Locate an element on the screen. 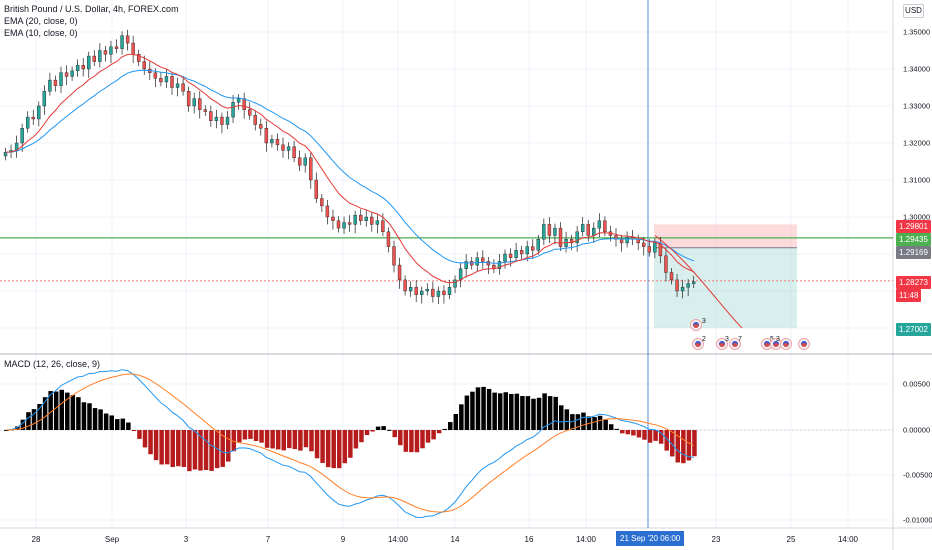 The width and height of the screenshot is (932, 550). time-tick: Sep is located at coordinates (112, 539).